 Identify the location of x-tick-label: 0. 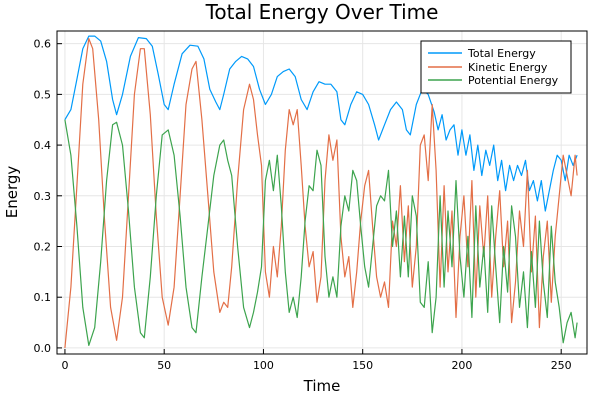
(64, 365).